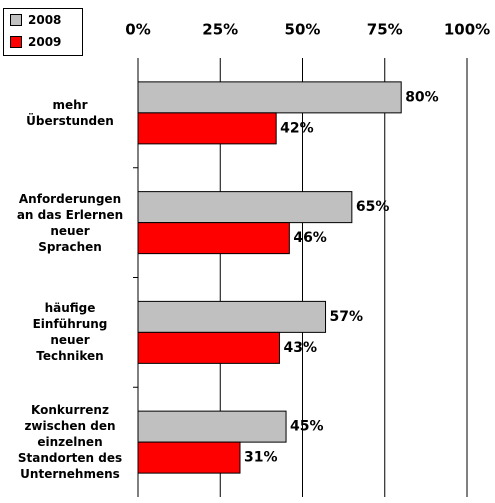 This screenshot has height=503, width=495. I want to click on x-tick-label: 25%, so click(220, 30).